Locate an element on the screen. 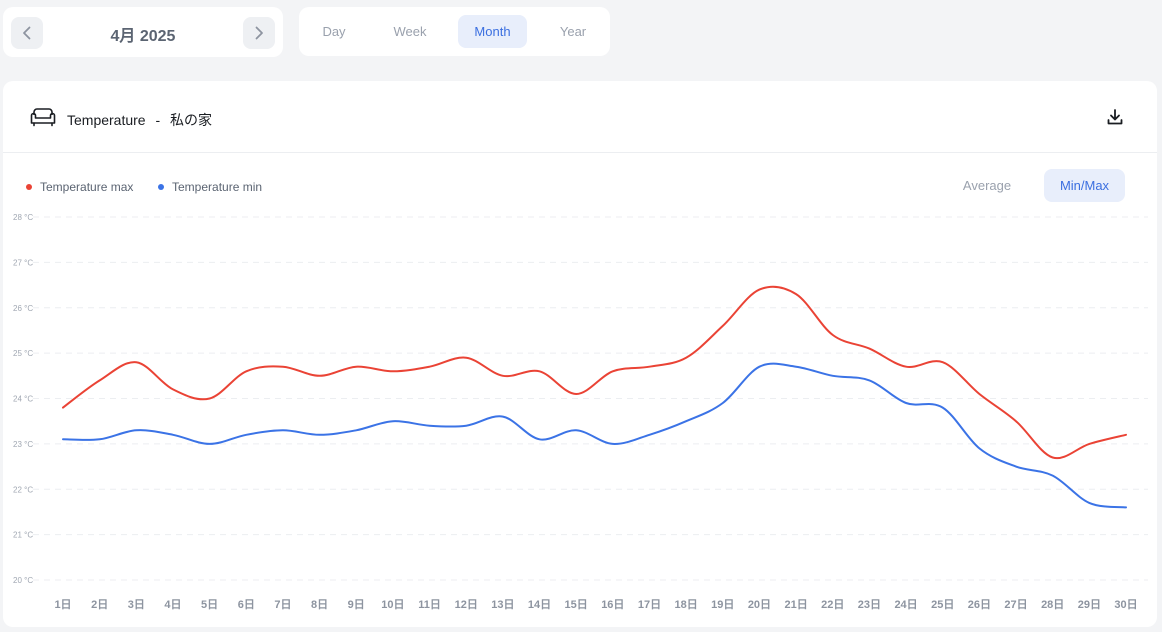 Image resolution: width=1162 pixels, height=632 pixels. x-tick-label: 19日 is located at coordinates (722, 604).